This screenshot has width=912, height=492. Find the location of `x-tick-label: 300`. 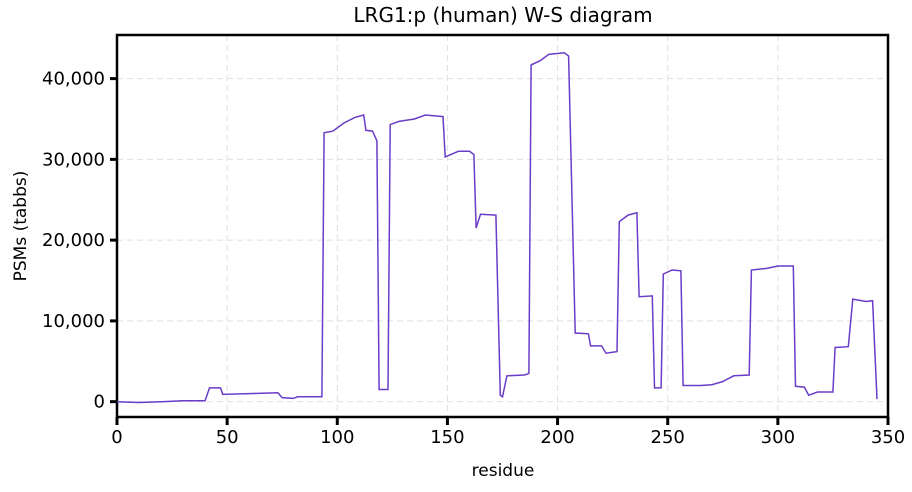

x-tick-label: 300 is located at coordinates (778, 437).